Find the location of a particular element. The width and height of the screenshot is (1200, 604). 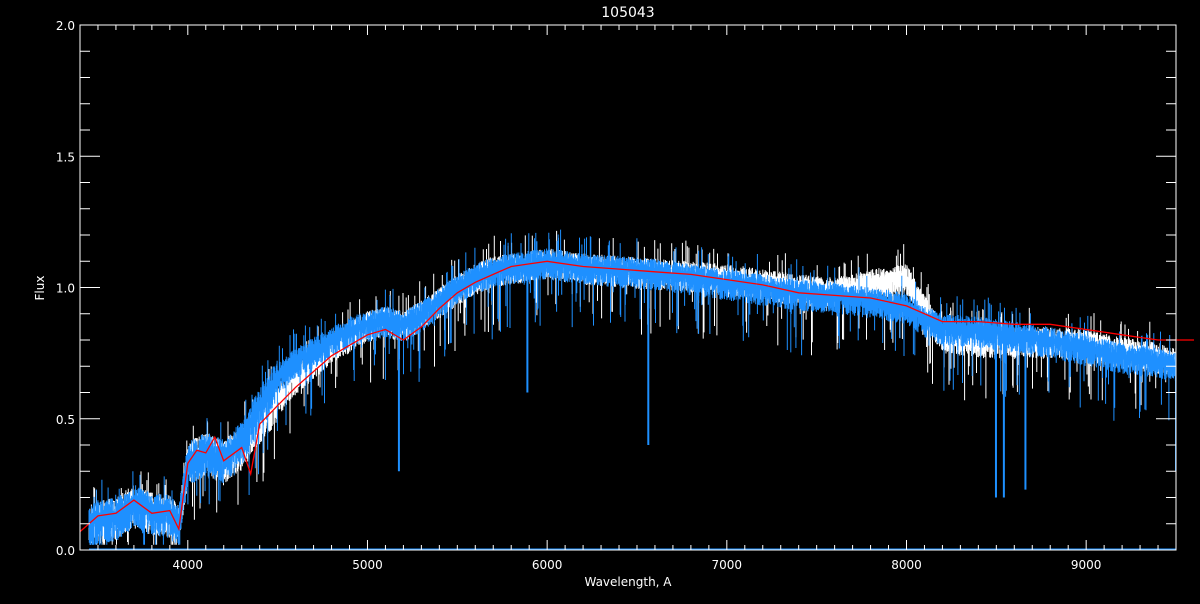

x-tick-label: 5000 is located at coordinates (367, 565).